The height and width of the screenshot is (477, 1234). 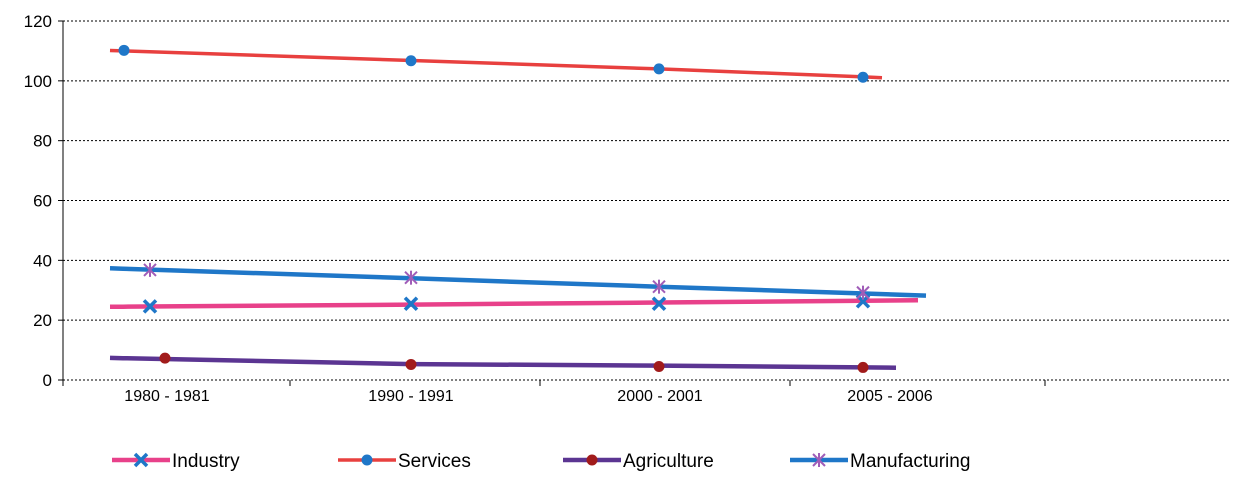 What do you see at coordinates (518, 282) in the screenshot?
I see `series-line-manufacturing` at bounding box center [518, 282].